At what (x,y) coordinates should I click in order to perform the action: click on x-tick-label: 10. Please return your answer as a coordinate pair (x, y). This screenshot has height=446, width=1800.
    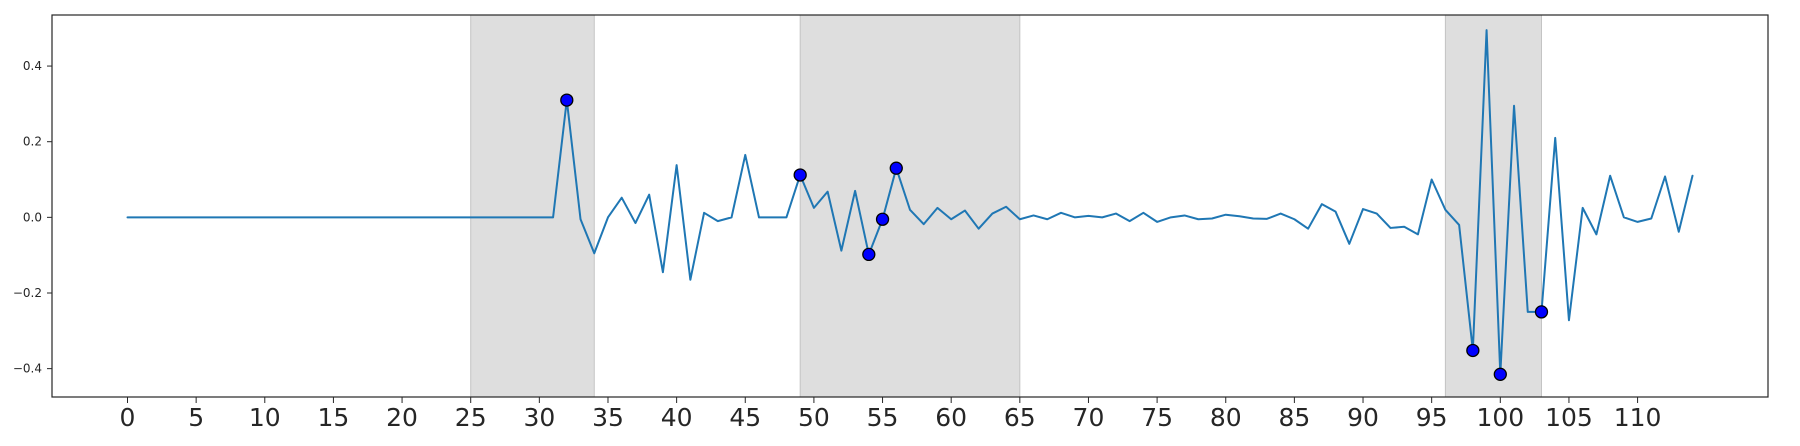
    Looking at the image, I should click on (265, 417).